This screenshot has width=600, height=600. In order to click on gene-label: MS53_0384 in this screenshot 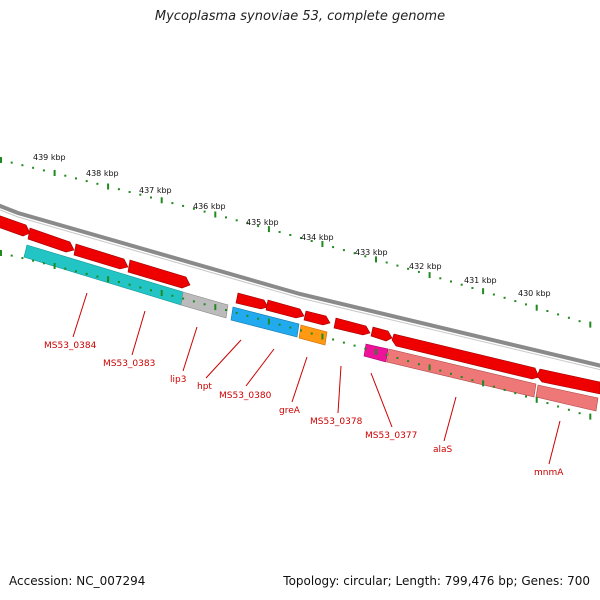, I will do `click(70, 346)`.